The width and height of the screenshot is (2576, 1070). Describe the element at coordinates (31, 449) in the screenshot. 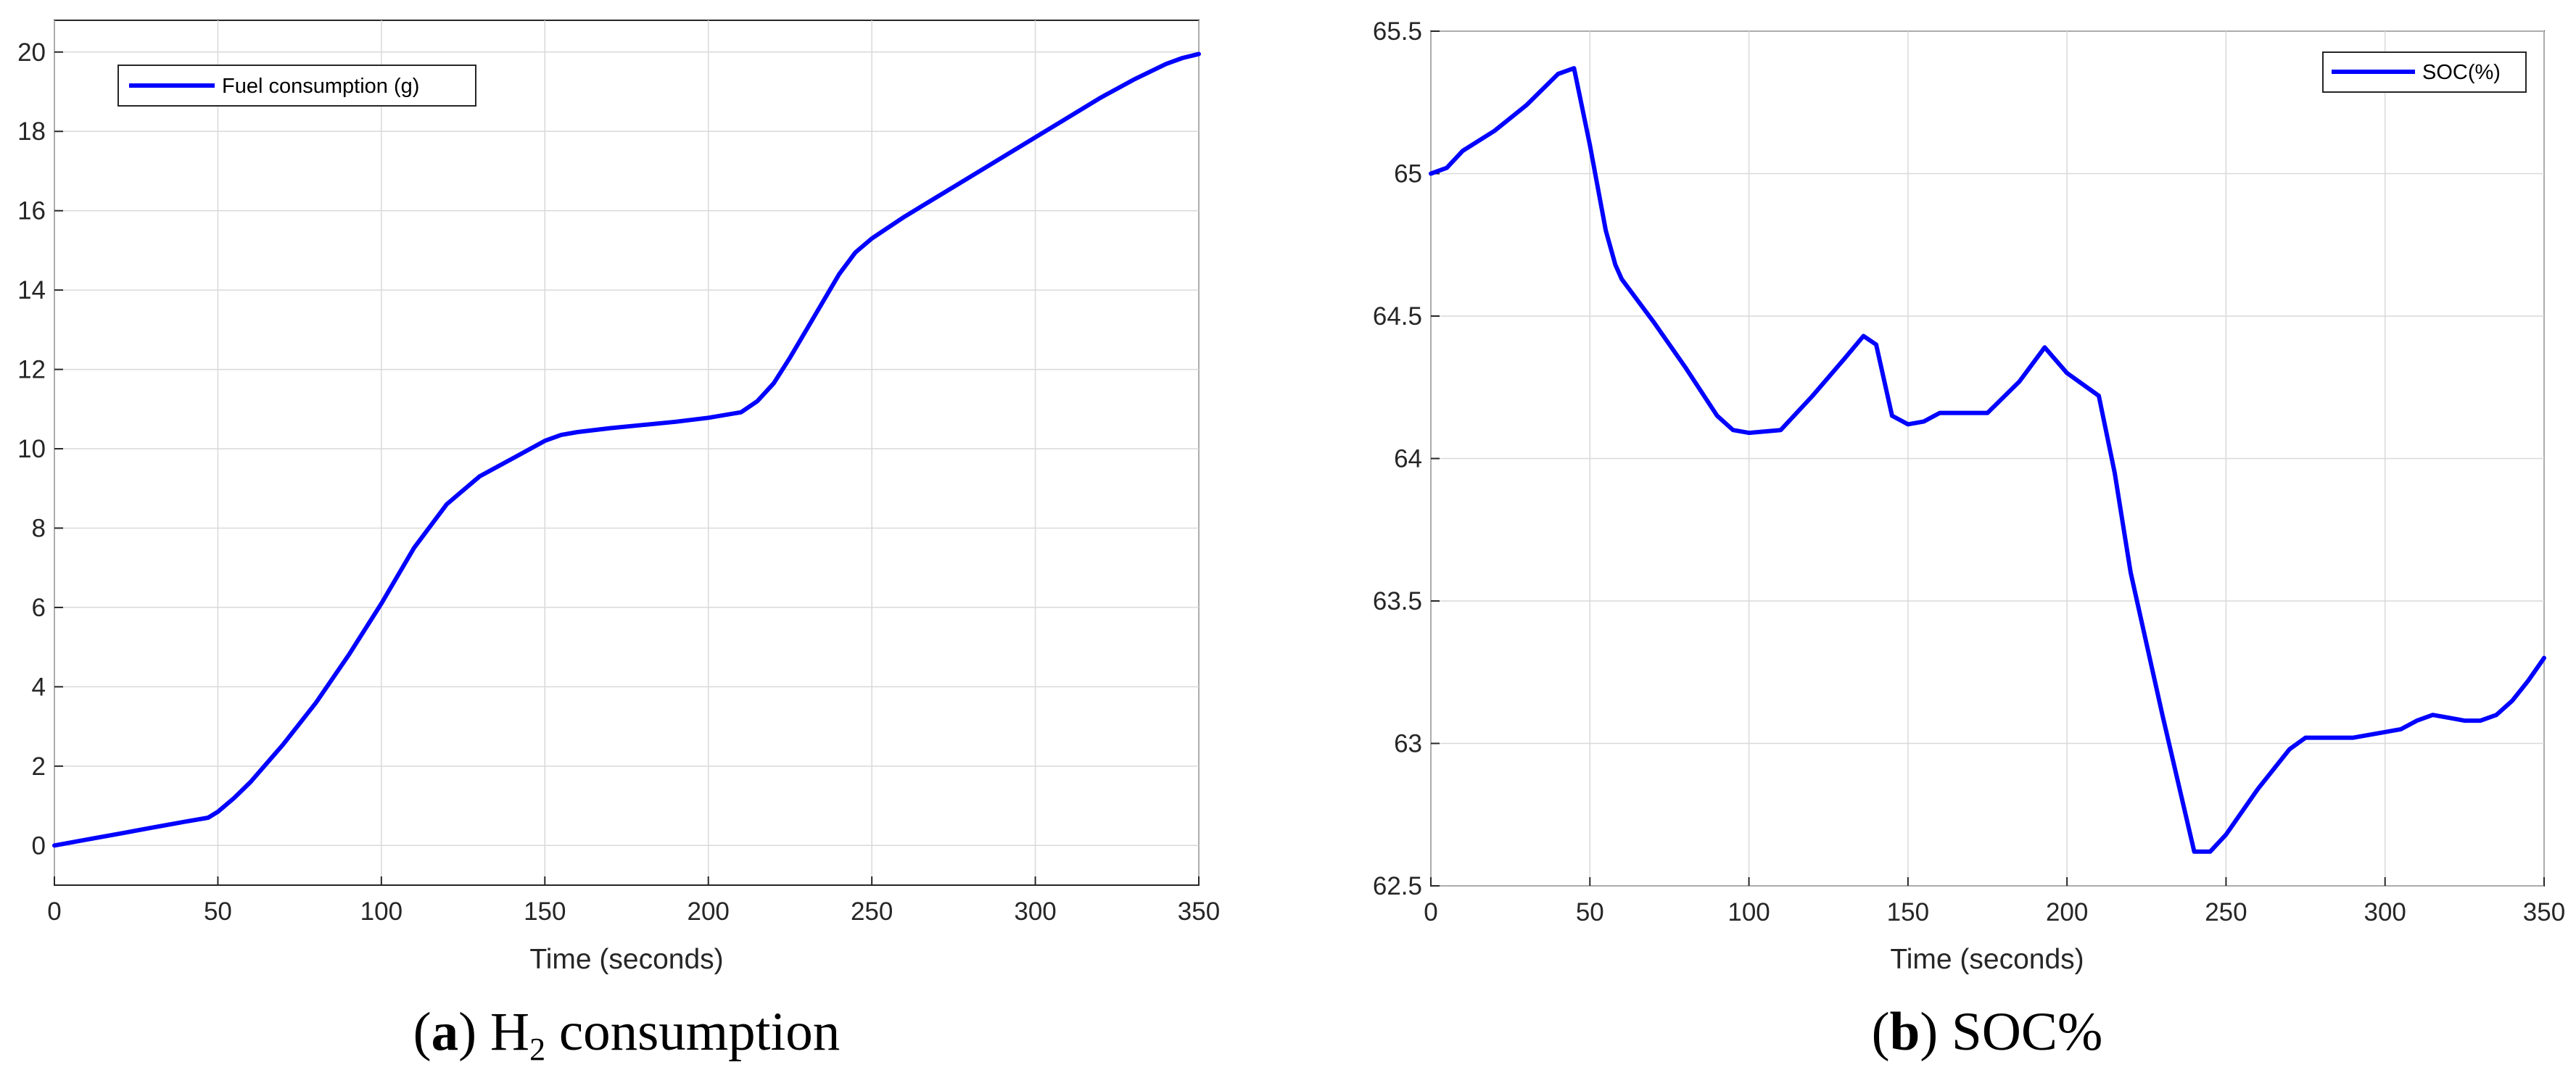

I see `y-tick-label: 10` at that location.